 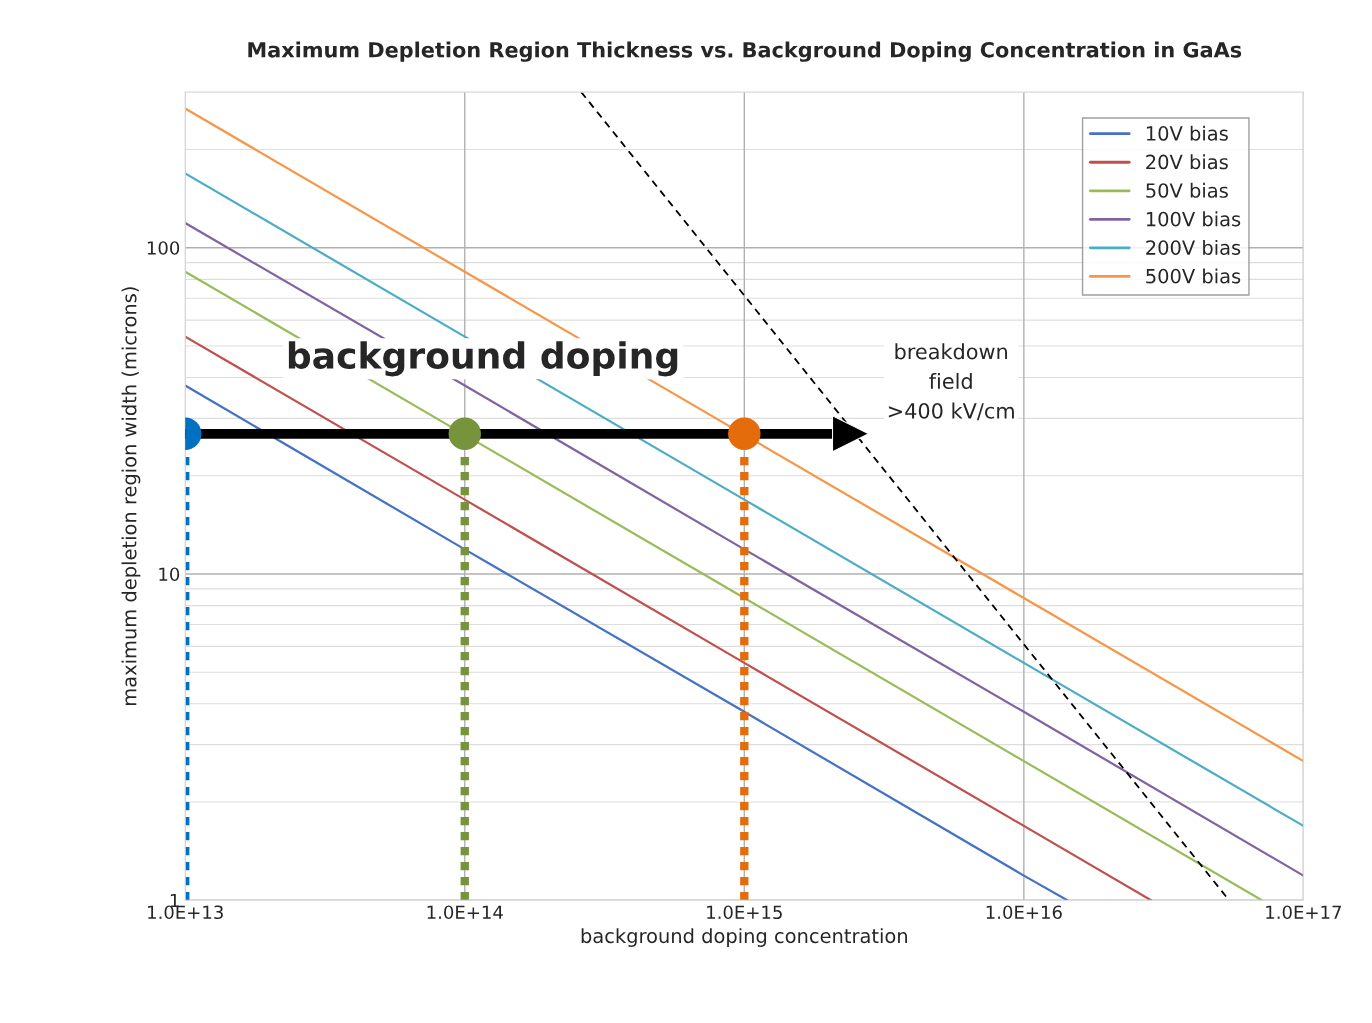 What do you see at coordinates (745, 51) in the screenshot?
I see `chart-title: Maximum Depletion Region Thickness vs. Background Doping Concentration in GaAs` at bounding box center [745, 51].